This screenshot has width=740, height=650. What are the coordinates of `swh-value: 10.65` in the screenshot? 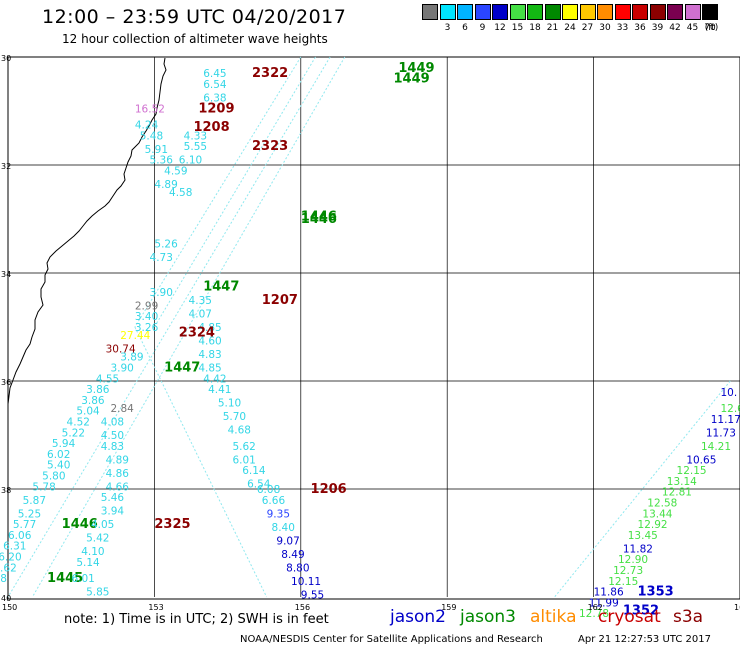 It's located at (701, 460).